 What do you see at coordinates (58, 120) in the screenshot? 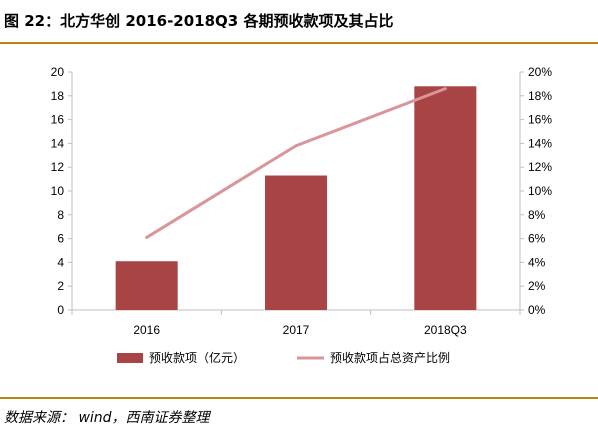
I see `y-left-tick-label: 16` at bounding box center [58, 120].